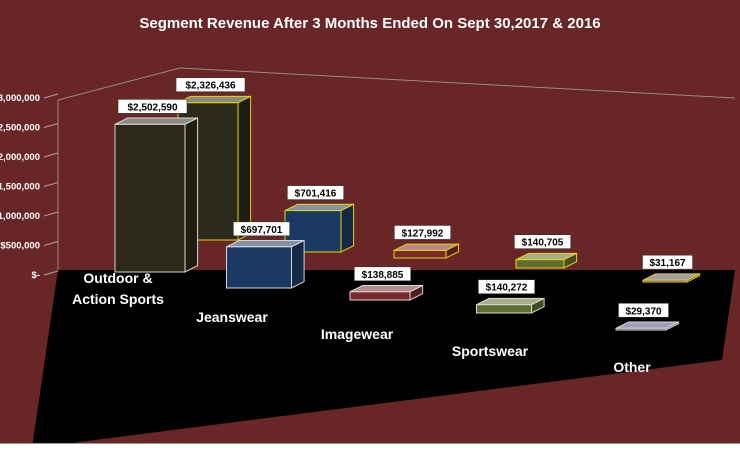  I want to click on data-label: $140,272, so click(507, 288).